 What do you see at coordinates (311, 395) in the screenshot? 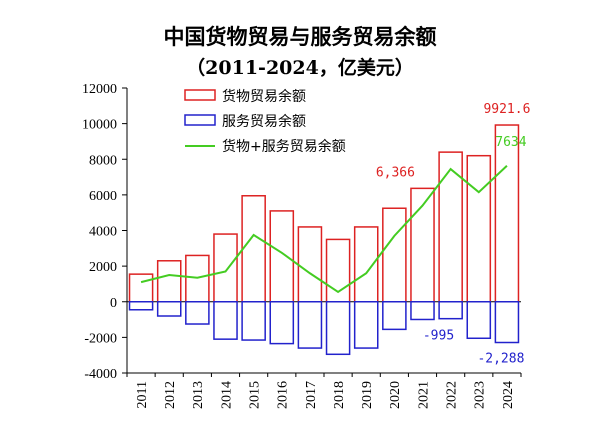
I see `x-tick-label: 2017` at bounding box center [311, 395].